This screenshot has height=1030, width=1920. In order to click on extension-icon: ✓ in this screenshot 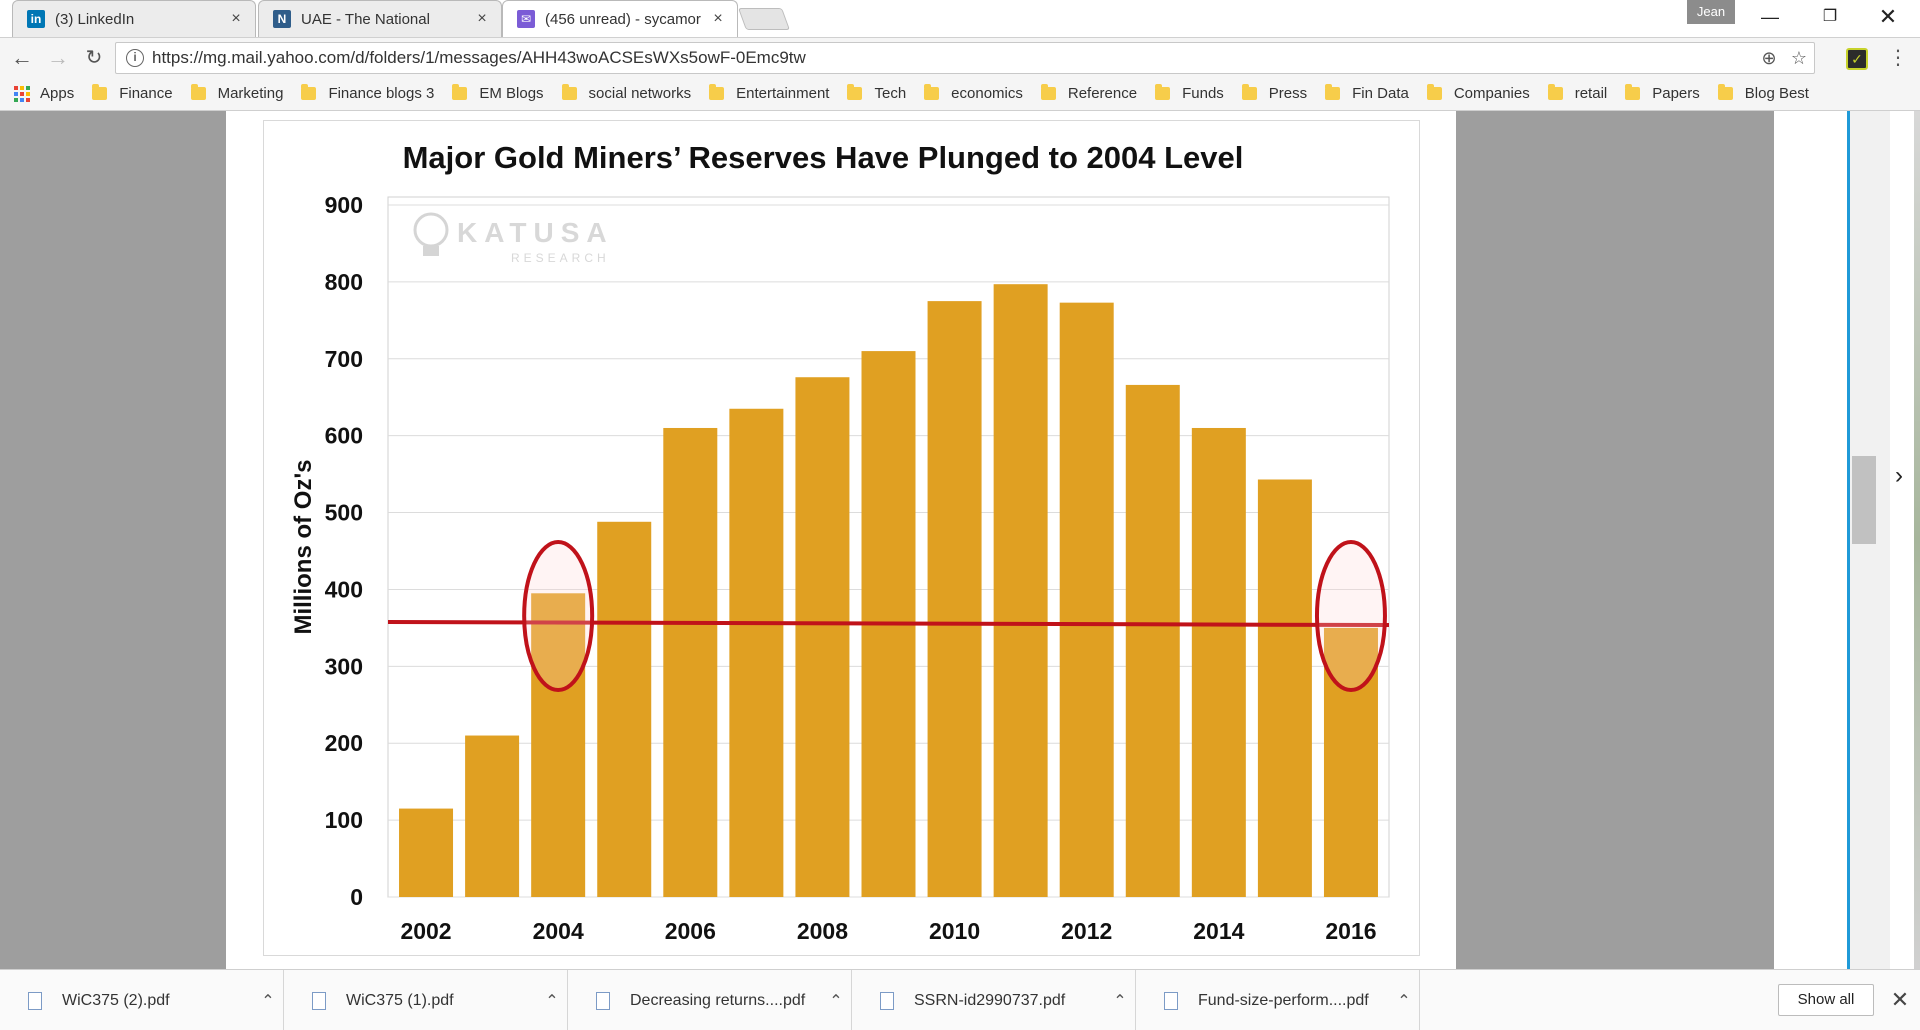, I will do `click(1857, 59)`.